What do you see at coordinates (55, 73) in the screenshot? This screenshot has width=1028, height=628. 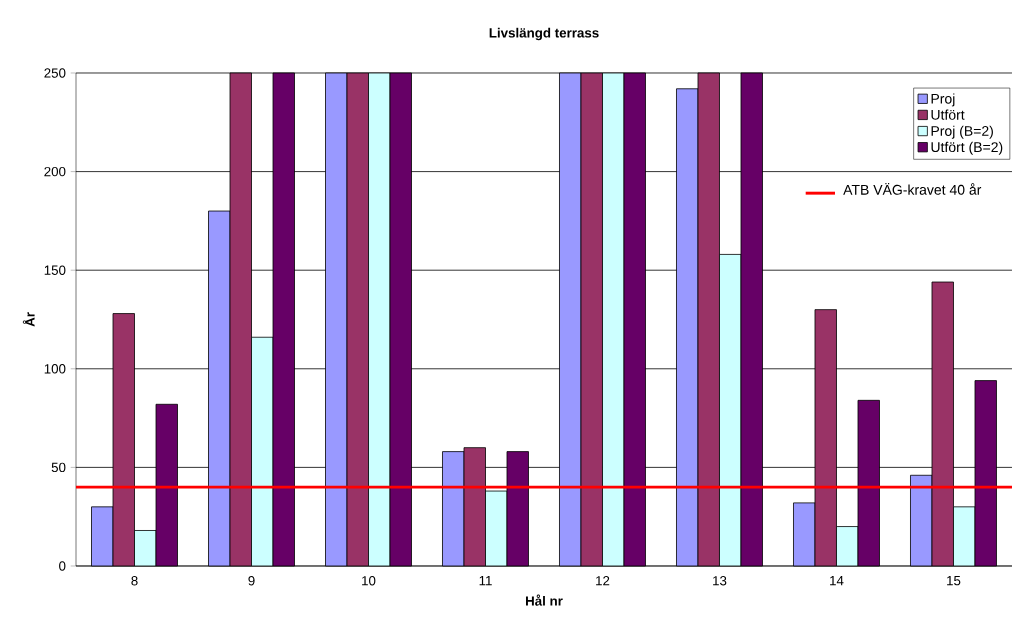 I see `y-tick-label: 250` at bounding box center [55, 73].